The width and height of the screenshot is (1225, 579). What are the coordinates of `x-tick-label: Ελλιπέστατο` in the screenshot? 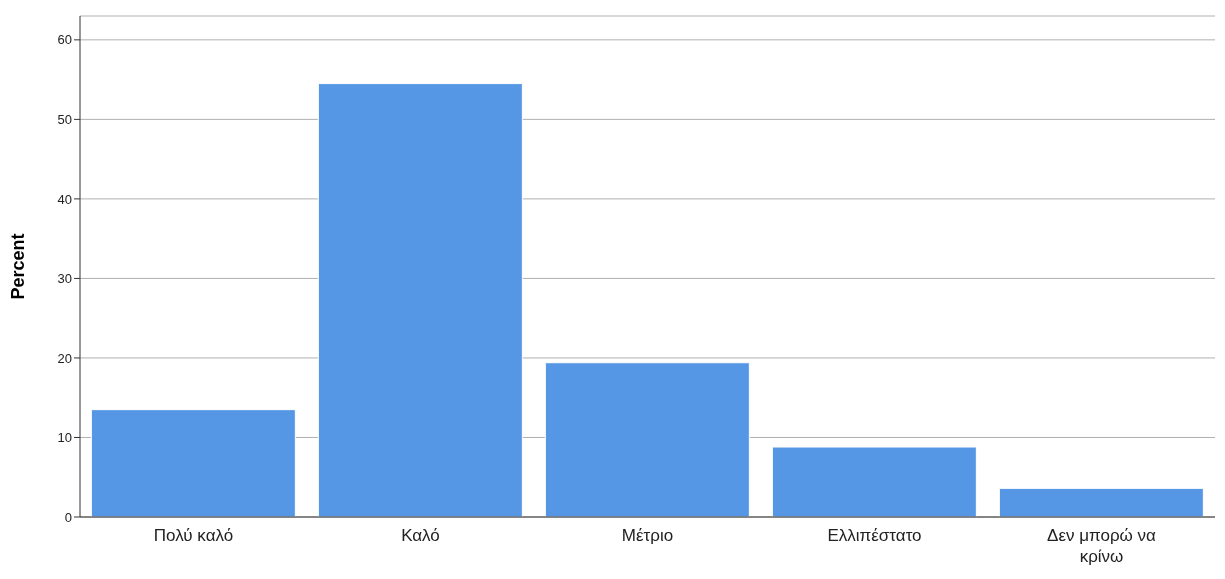 It's located at (874, 535).